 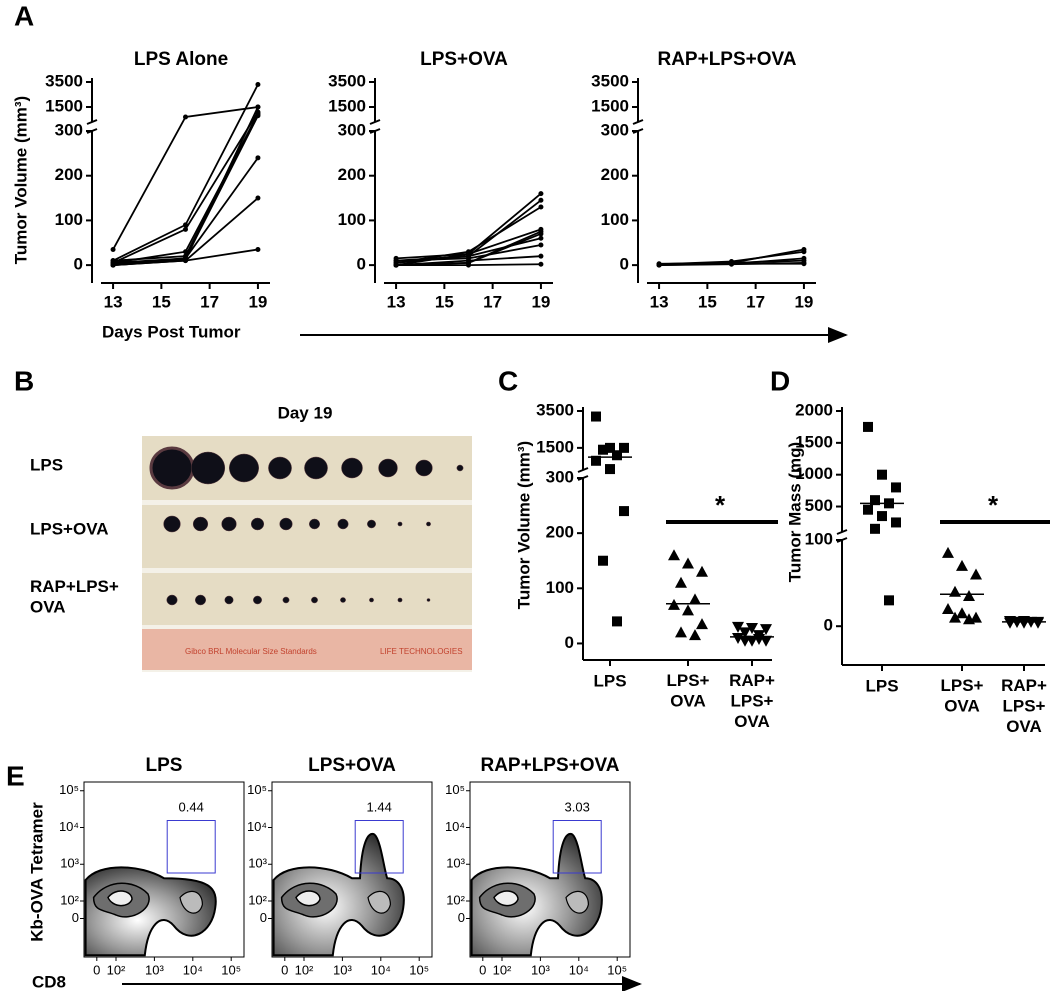 What do you see at coordinates (375, 122) in the screenshot?
I see `axis-break` at bounding box center [375, 122].